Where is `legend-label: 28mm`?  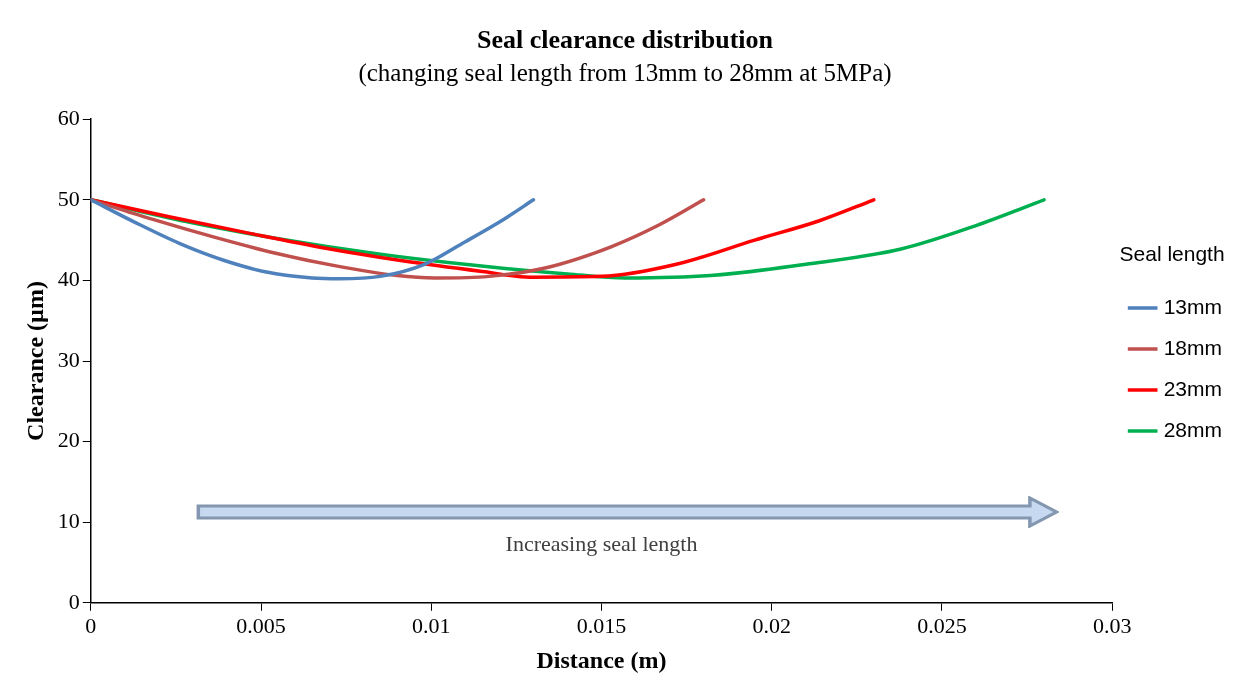
legend-label: 28mm is located at coordinates (1193, 429).